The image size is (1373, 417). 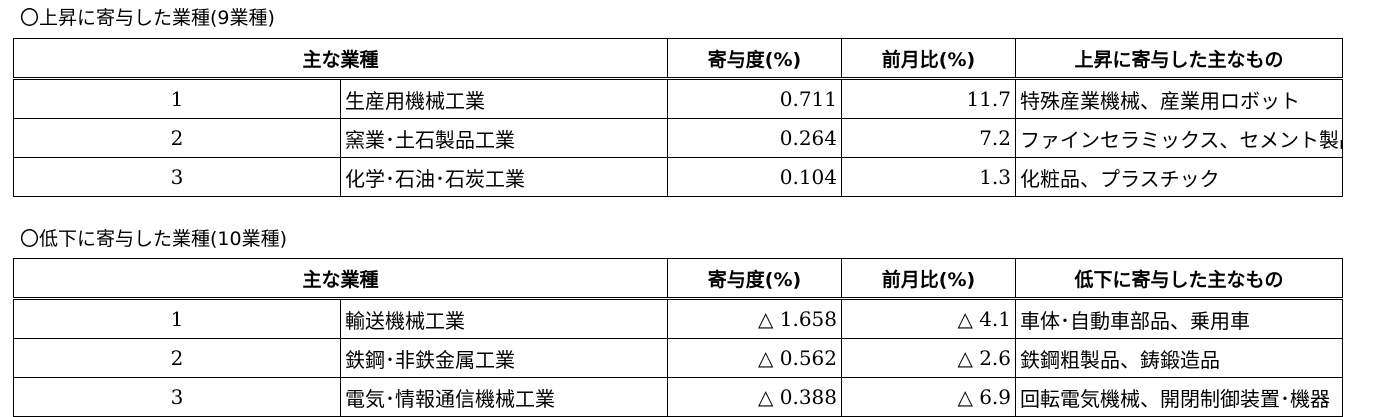 What do you see at coordinates (1179, 358) in the screenshot?
I see `row-items: 鉄鋼粗製品、鋳鍛造品` at bounding box center [1179, 358].